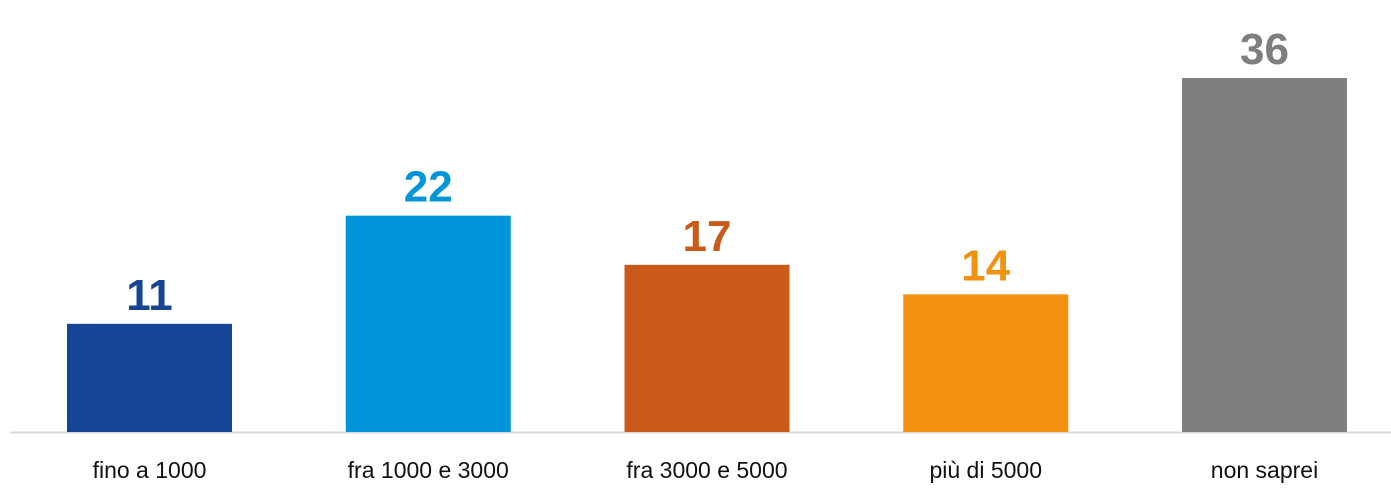  Describe the element at coordinates (1264, 470) in the screenshot. I see `x-tick-label: non saprei` at that location.